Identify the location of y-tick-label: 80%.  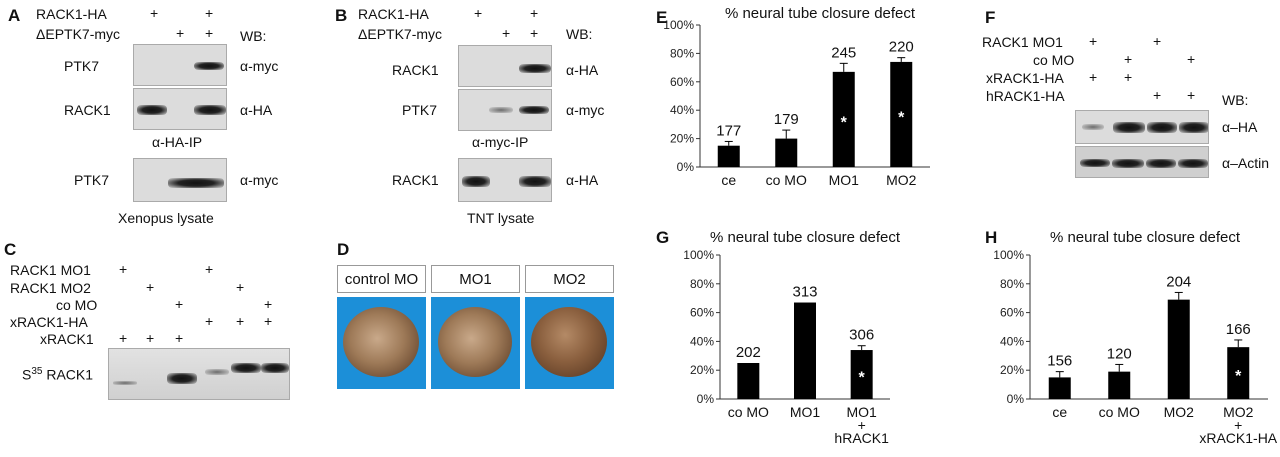
(1012, 284).